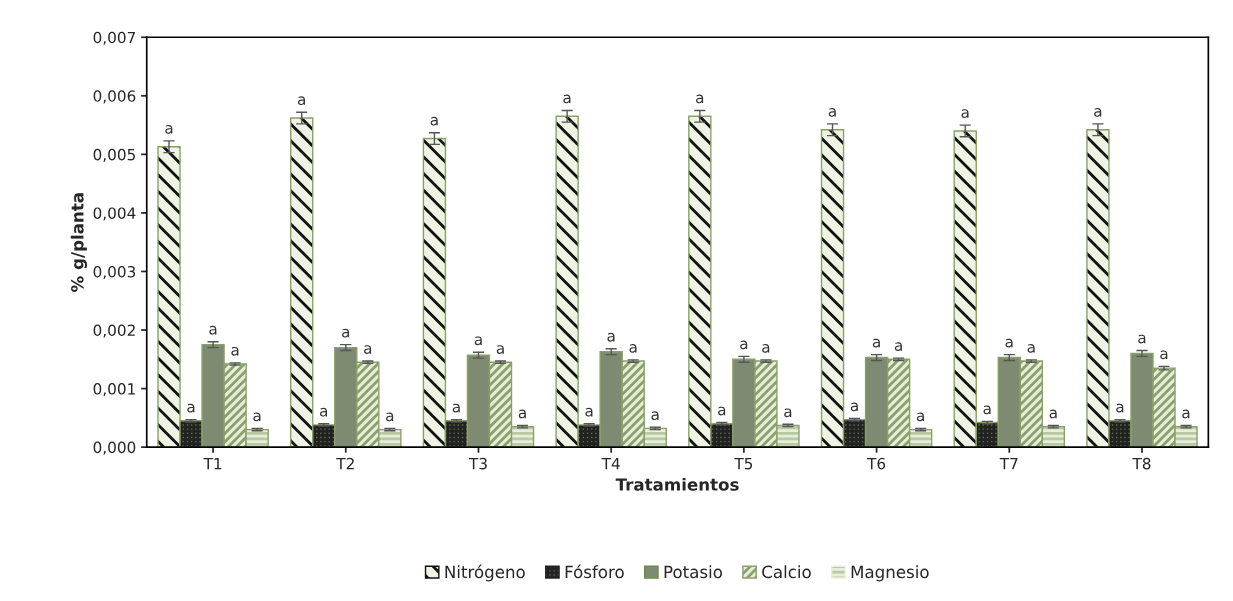 The width and height of the screenshot is (1233, 601). What do you see at coordinates (743, 464) in the screenshot?
I see `x-tick-label: T5` at bounding box center [743, 464].